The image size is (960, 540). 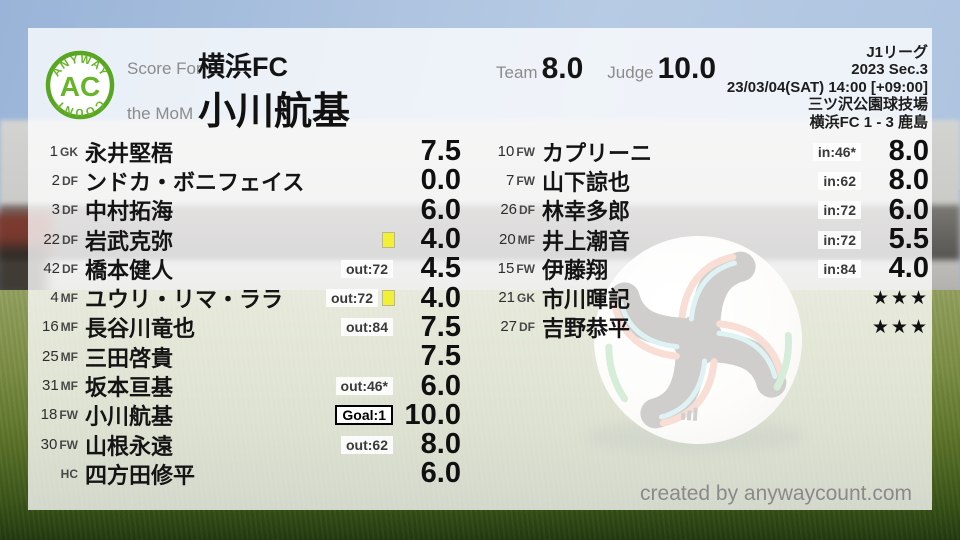 I want to click on player-number-position: 2 DF, so click(x=64, y=180).